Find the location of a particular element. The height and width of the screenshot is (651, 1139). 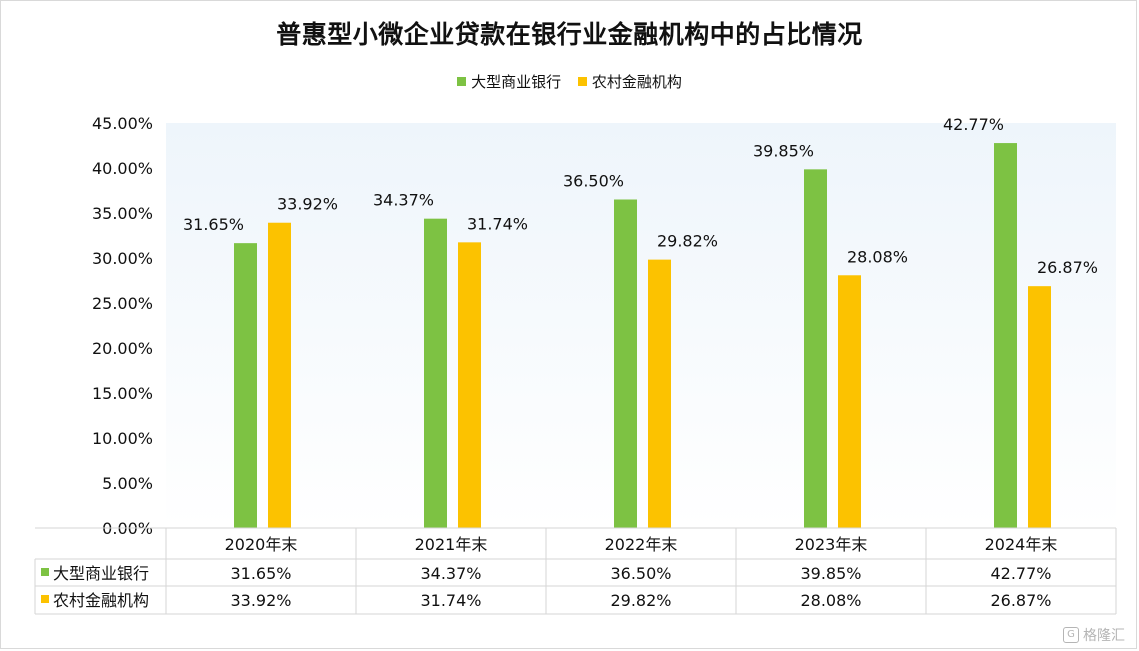

watermark-text: 格隆汇 is located at coordinates (1104, 636).